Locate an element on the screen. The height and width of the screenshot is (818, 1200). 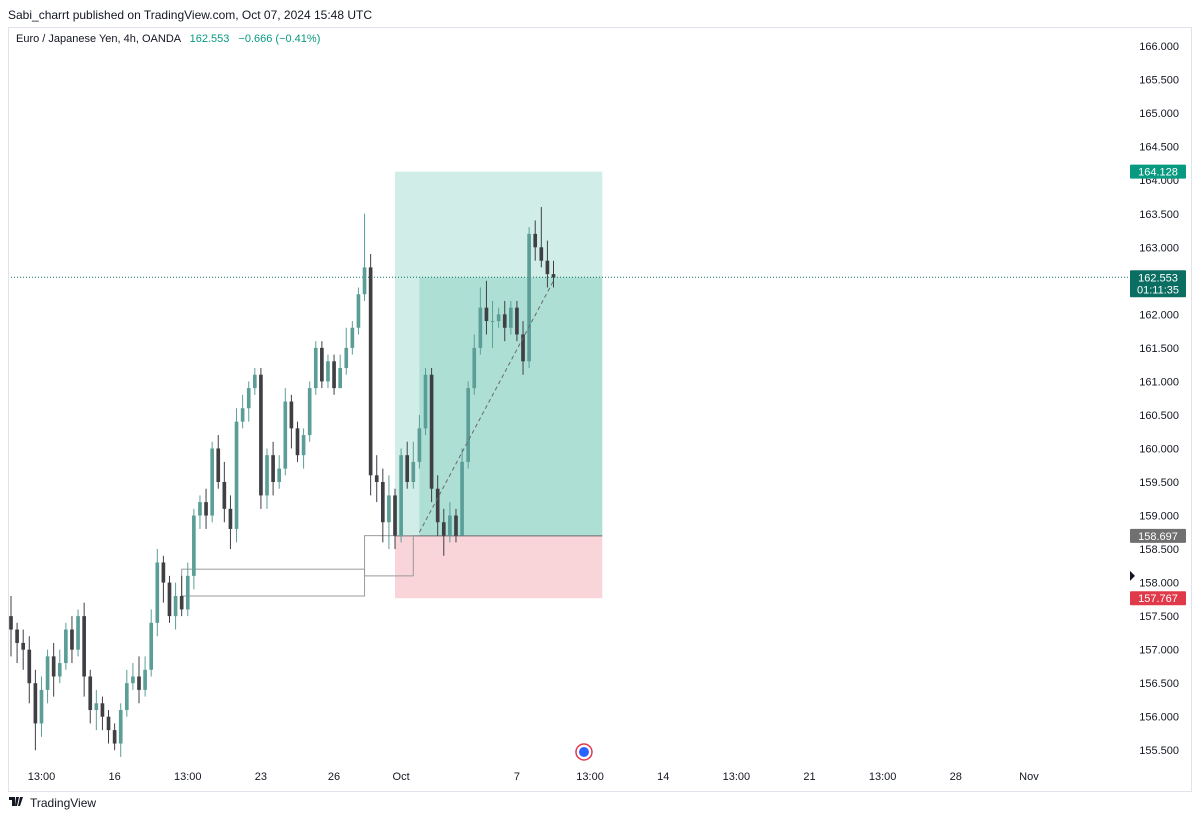
stop-price-label: 157.767 is located at coordinates (1158, 599).